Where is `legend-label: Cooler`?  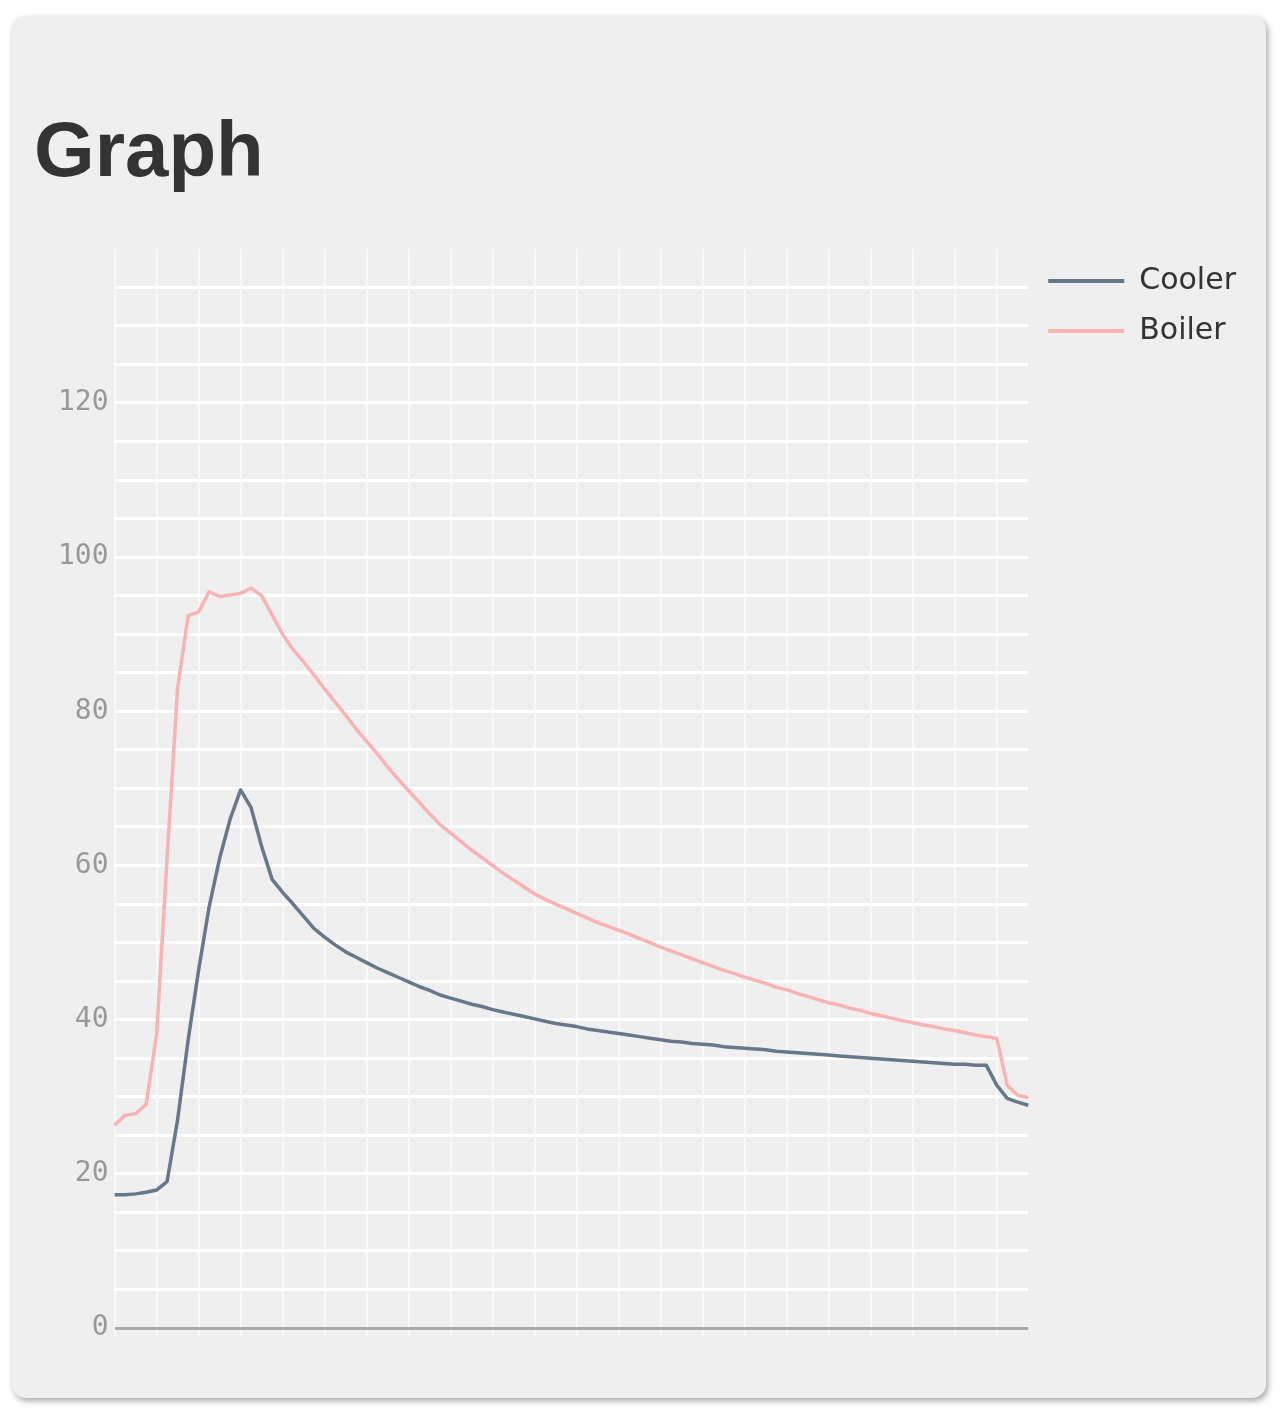
legend-label: Cooler is located at coordinates (1188, 278).